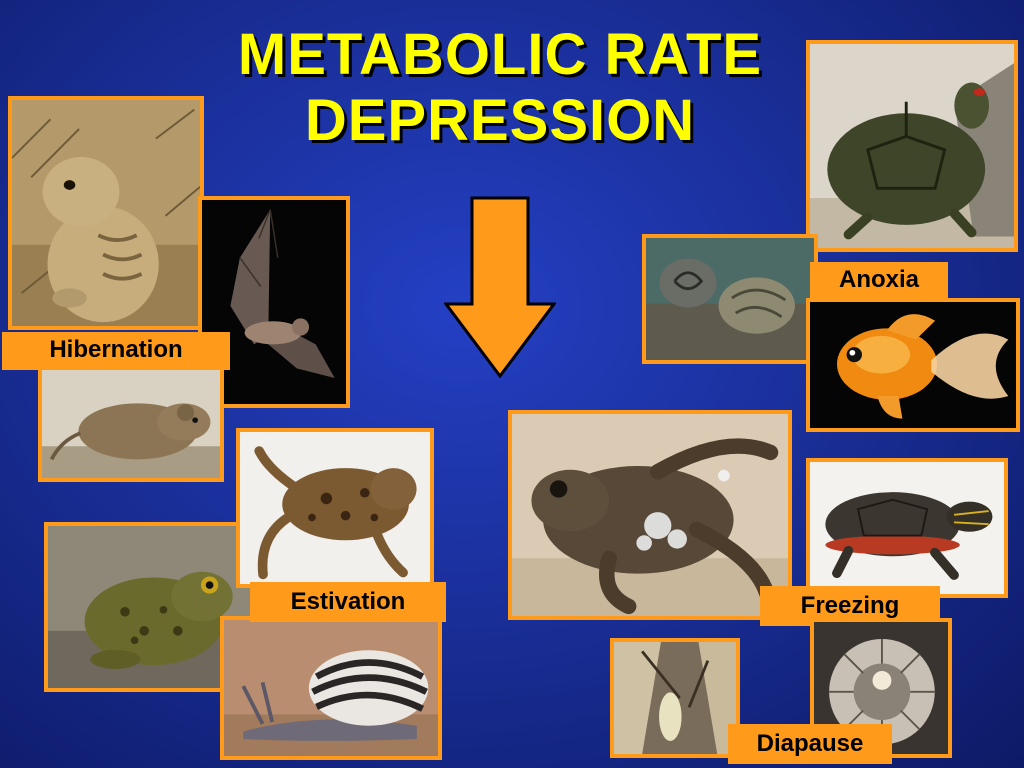 Image resolution: width=1024 pixels, height=768 pixels. Describe the element at coordinates (912, 146) in the screenshot. I see `turtle-photo` at that location.